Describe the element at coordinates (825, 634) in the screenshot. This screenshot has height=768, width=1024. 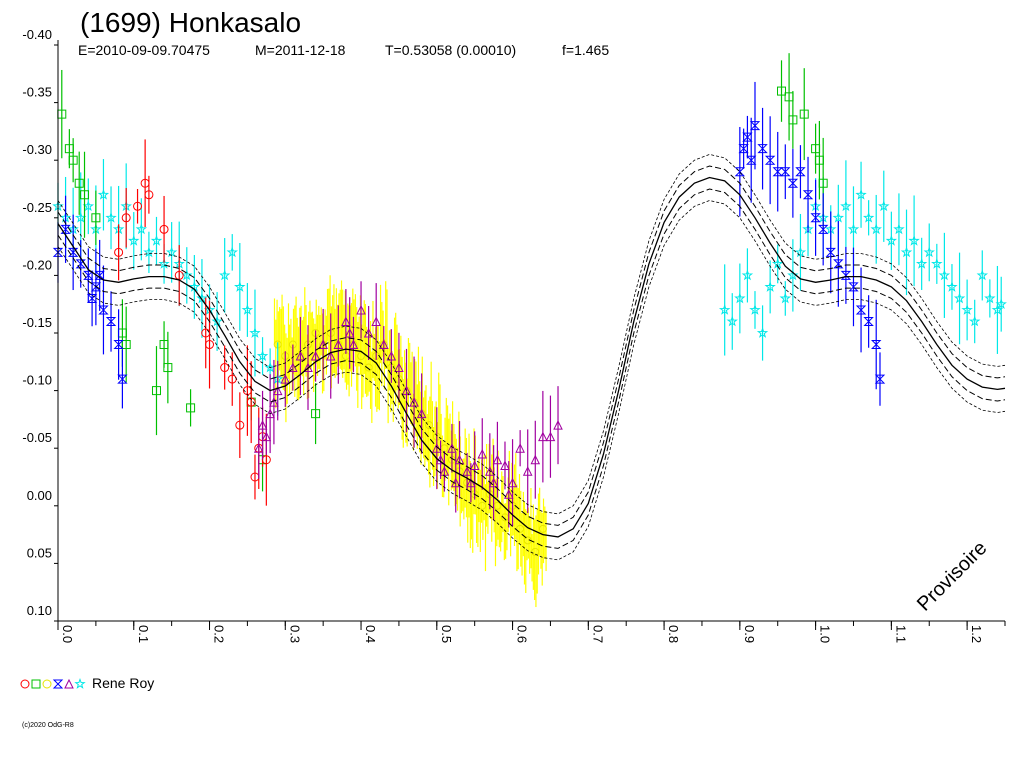
I see `x-tick-label: 1.0` at that location.